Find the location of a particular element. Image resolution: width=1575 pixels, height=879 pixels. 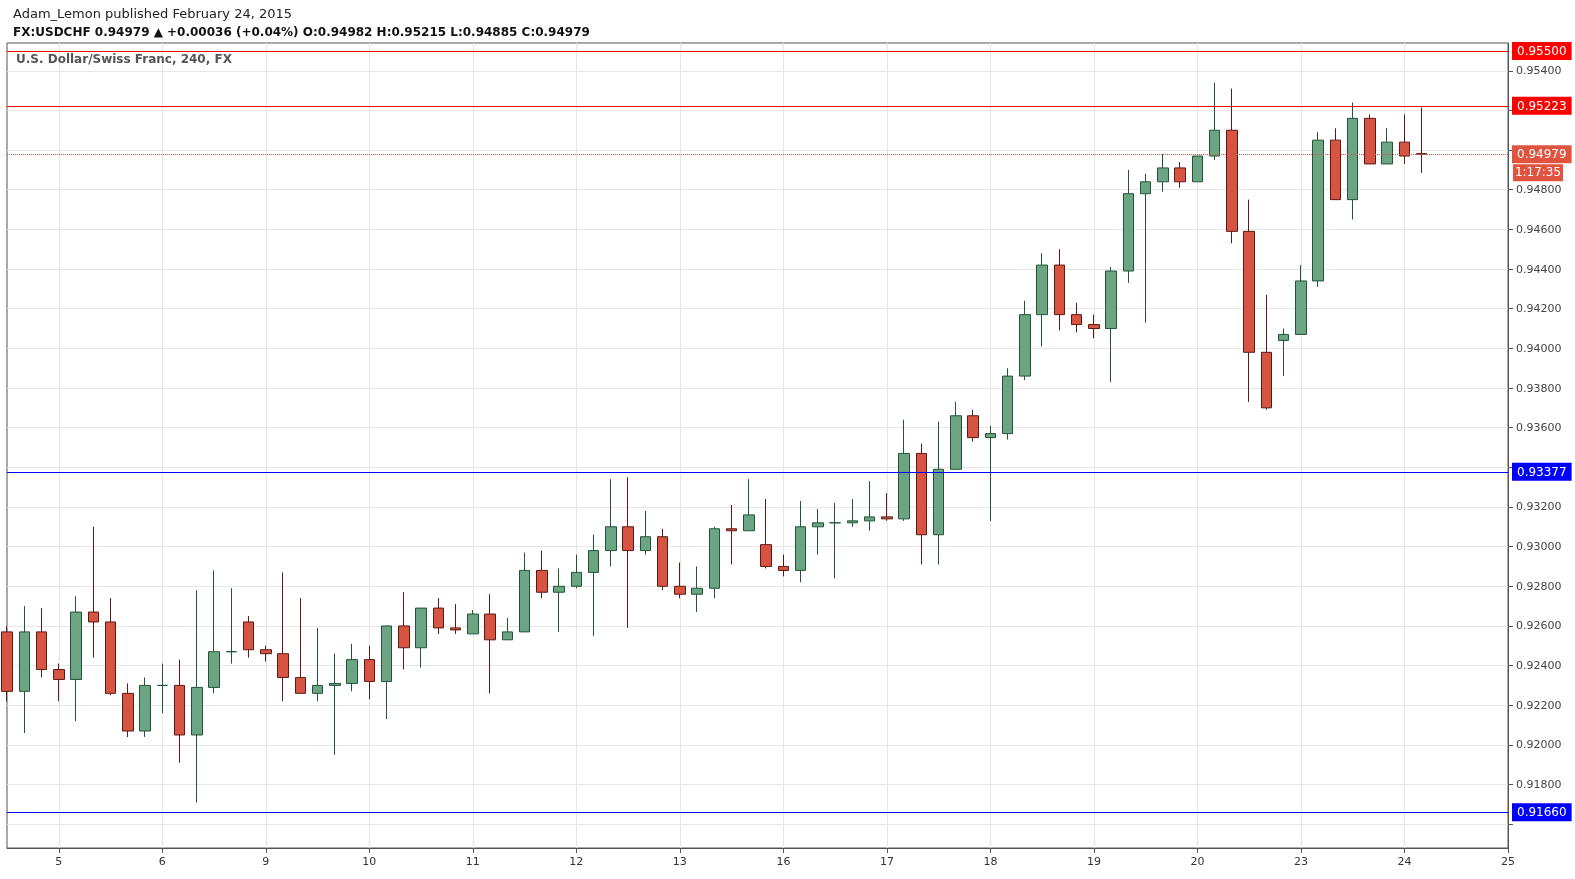

x-tick-label: 18 is located at coordinates (990, 861).